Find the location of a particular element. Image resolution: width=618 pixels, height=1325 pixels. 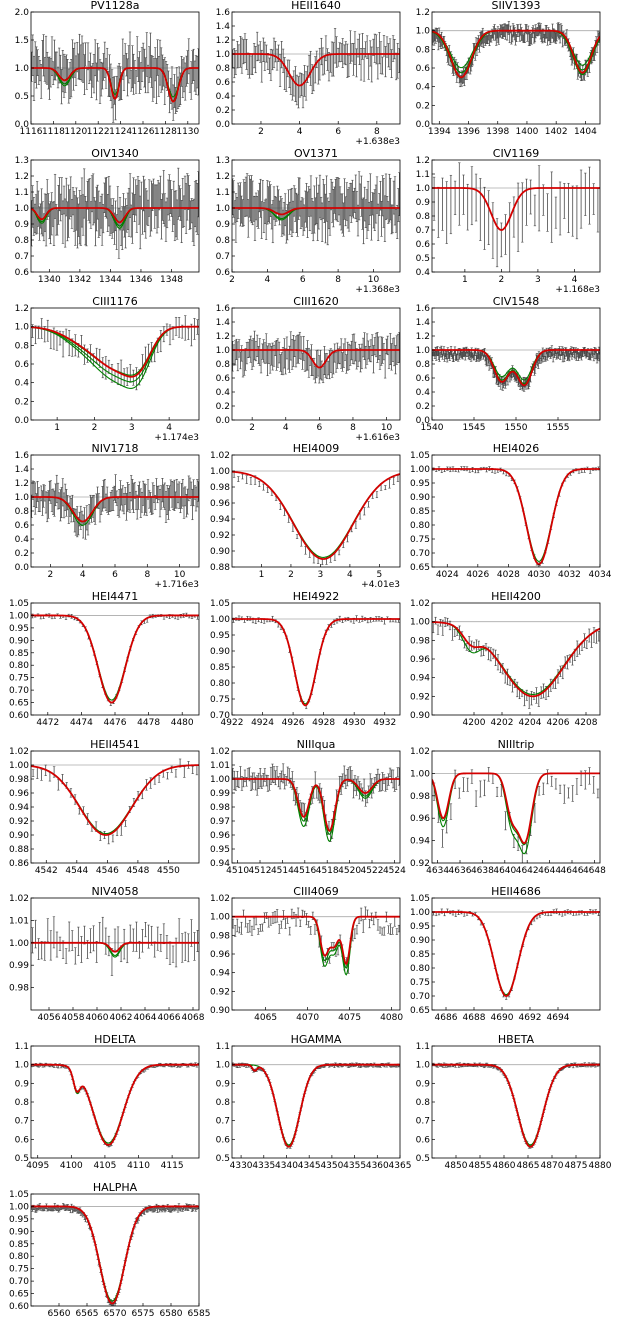

x-tick-label: 4060 is located at coordinates (97, 1018).